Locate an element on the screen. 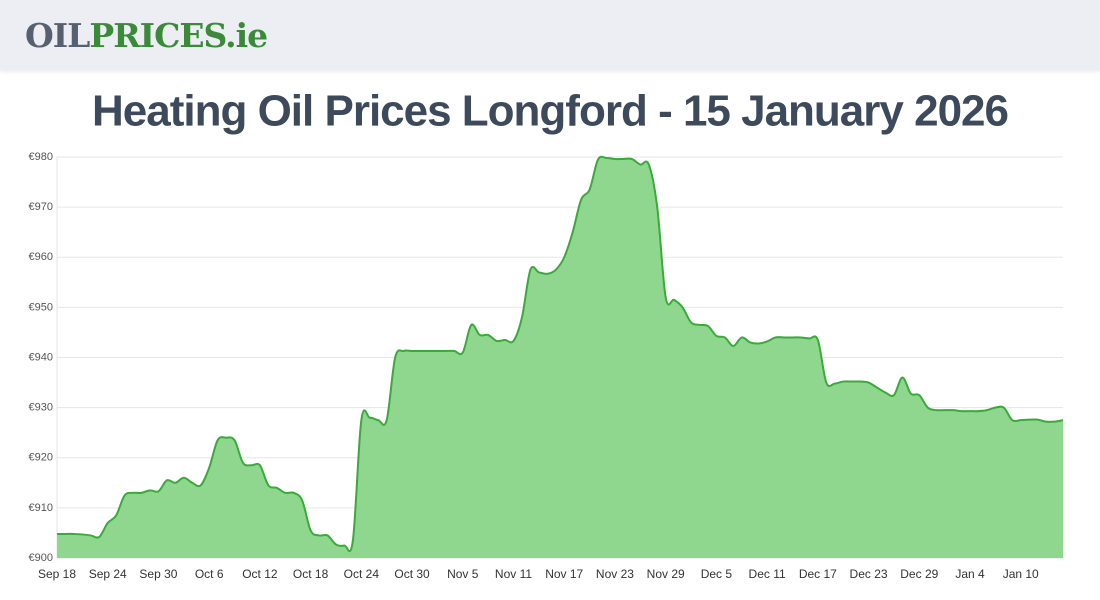 This screenshot has height=600, width=1100. header: OILPRICES.ie is located at coordinates (550, 35).